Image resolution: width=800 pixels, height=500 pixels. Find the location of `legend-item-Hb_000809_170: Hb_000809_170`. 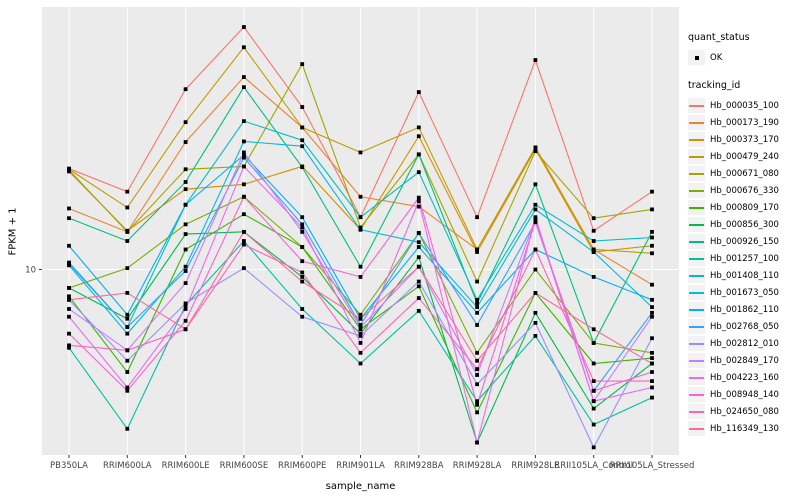

legend-item-Hb_000809_170: Hb_000809_170 is located at coordinates (733, 207).